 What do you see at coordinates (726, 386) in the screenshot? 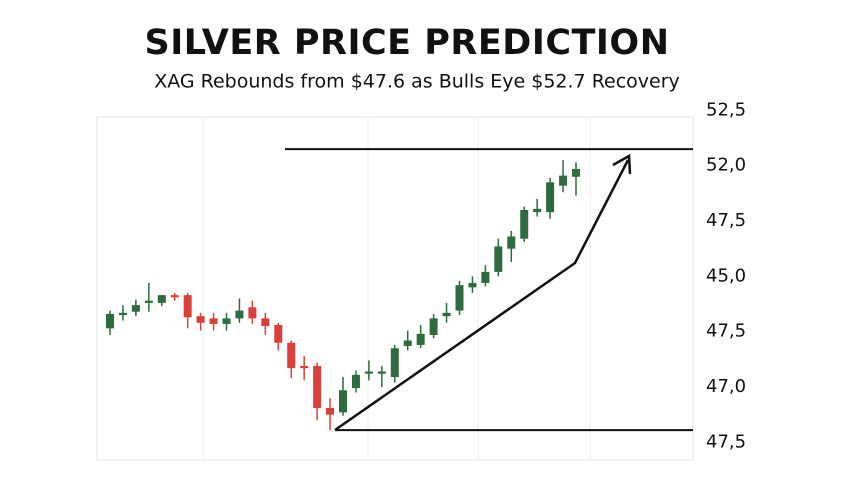
I see `y-tick-label: 47,0` at bounding box center [726, 386].